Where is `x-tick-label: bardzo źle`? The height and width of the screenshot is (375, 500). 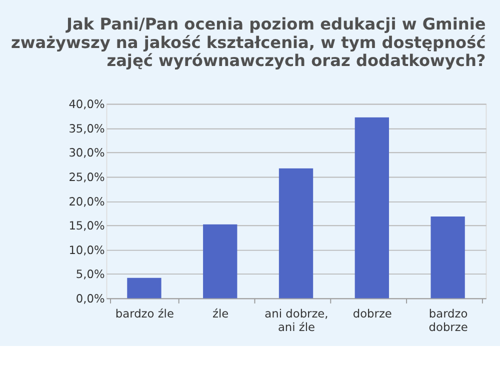 x-tick-label: bardzo źle is located at coordinates (144, 313).